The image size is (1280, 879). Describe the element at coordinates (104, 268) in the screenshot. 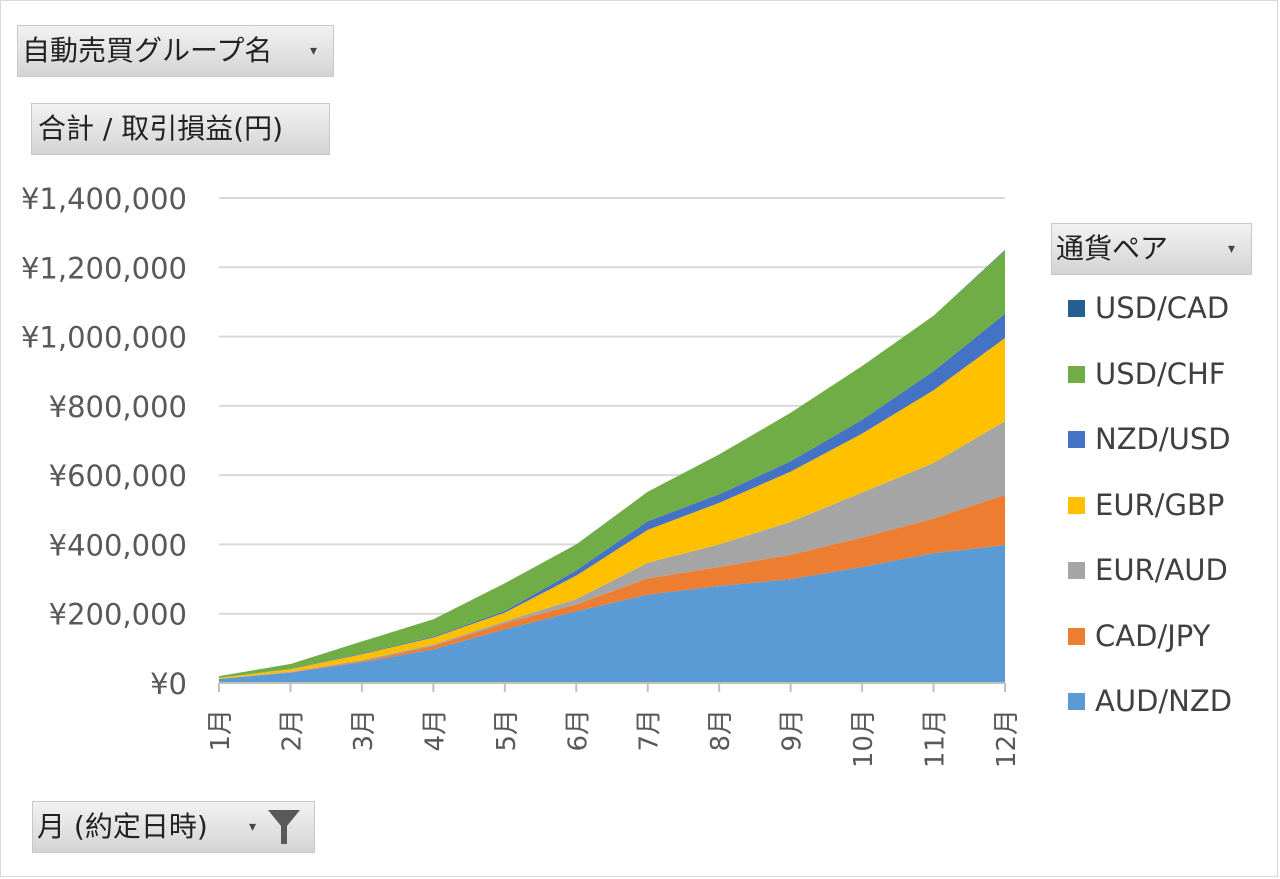

I see `y-tick-label: ¥1,200,000` at that location.